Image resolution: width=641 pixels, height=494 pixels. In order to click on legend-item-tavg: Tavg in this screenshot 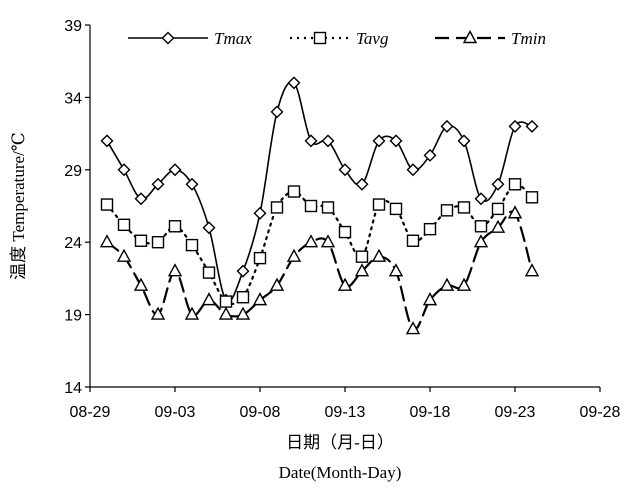, I will do `click(339, 38)`.